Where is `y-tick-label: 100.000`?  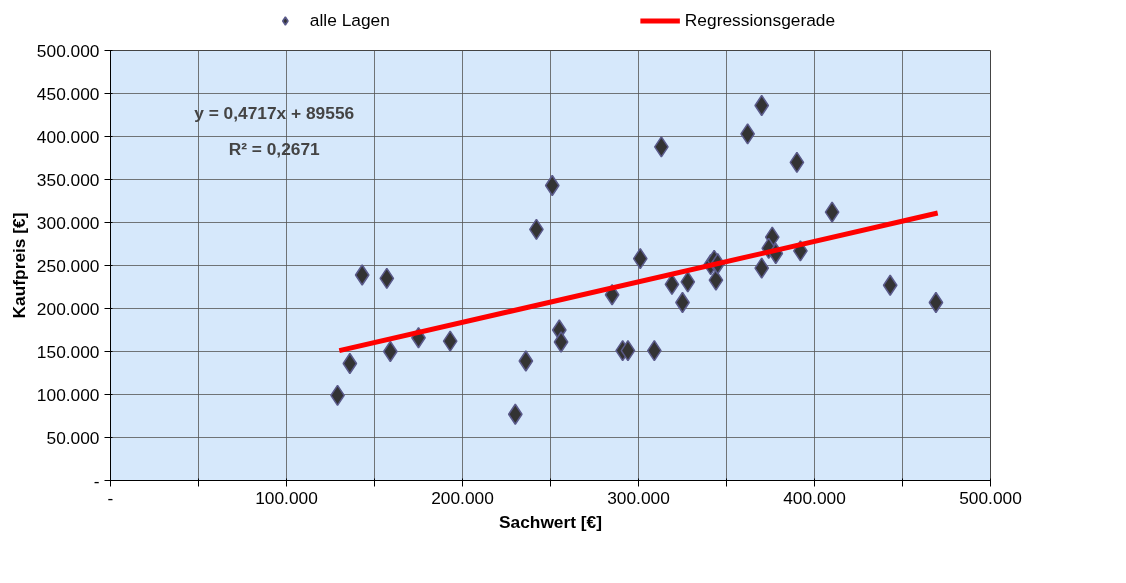
y-tick-label: 100.000 is located at coordinates (68, 394).